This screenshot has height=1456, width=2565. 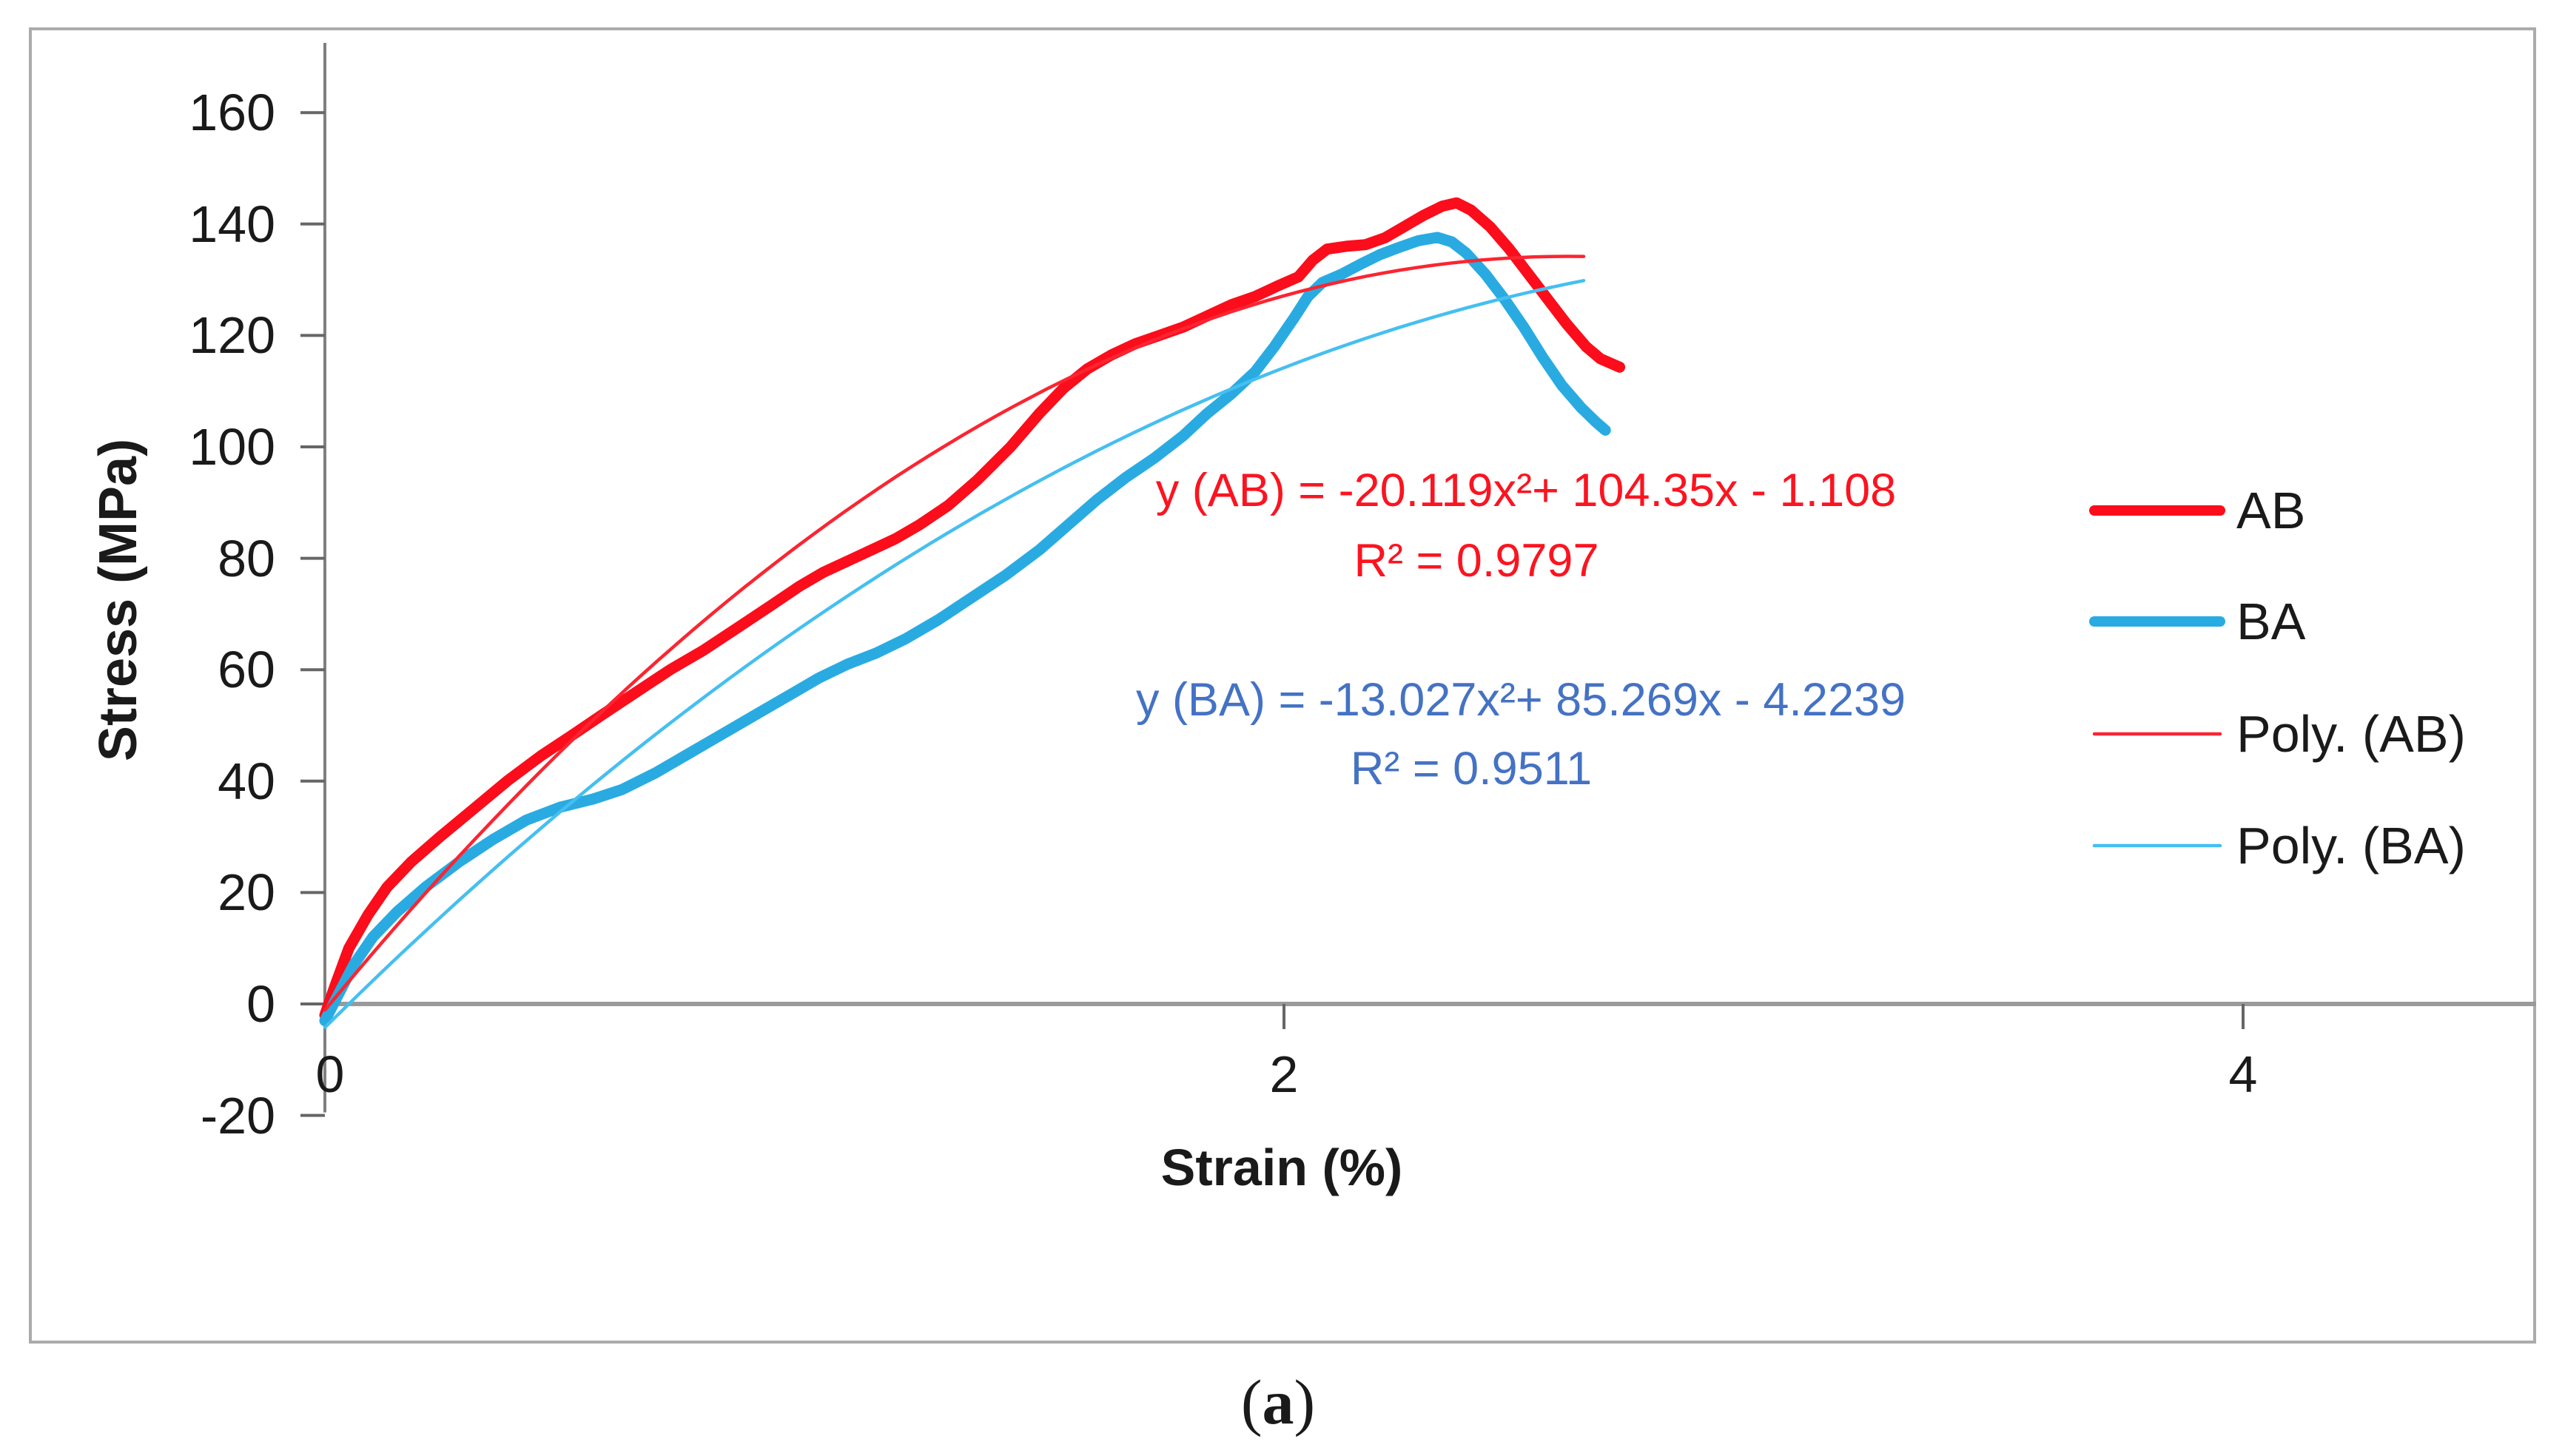 I want to click on y-tick-label: 100, so click(x=232, y=447).